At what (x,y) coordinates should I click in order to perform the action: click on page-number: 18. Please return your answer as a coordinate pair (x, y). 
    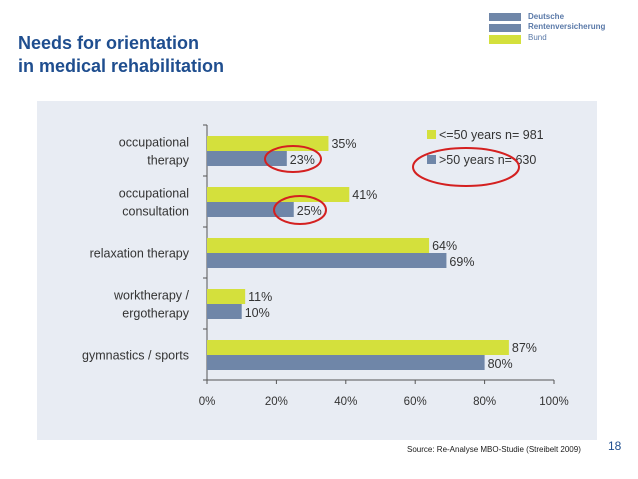
    Looking at the image, I should click on (615, 446).